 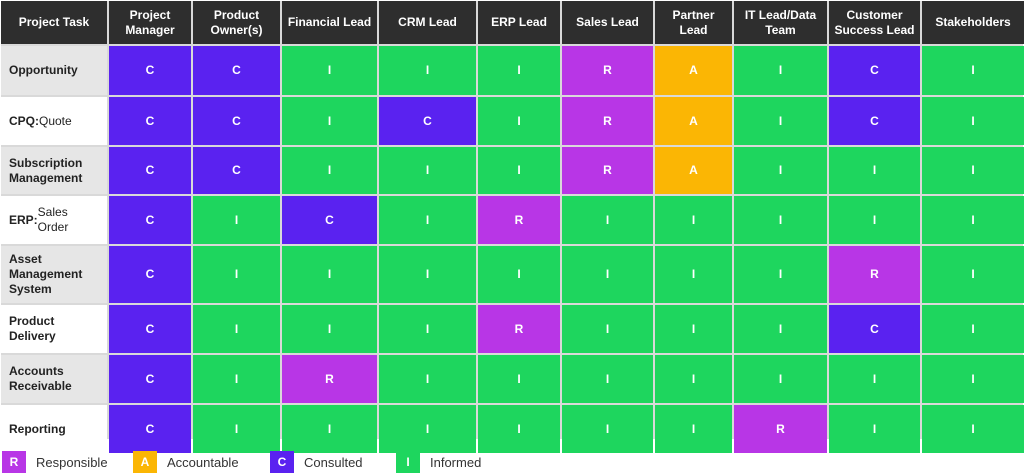 I want to click on legend-item-consulted: C Consulted, so click(x=316, y=462).